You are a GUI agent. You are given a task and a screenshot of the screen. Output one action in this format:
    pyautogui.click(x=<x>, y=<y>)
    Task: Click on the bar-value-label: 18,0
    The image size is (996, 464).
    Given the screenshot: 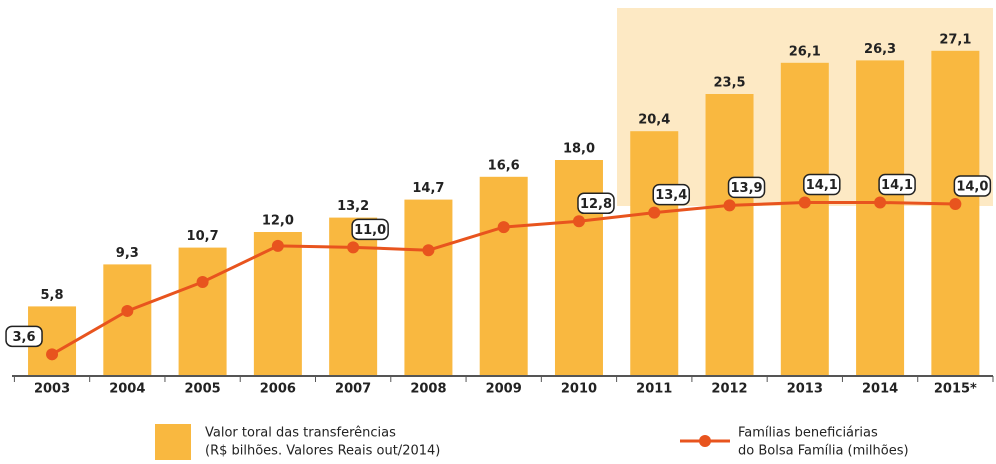 What is the action you would take?
    pyautogui.click(x=579, y=149)
    